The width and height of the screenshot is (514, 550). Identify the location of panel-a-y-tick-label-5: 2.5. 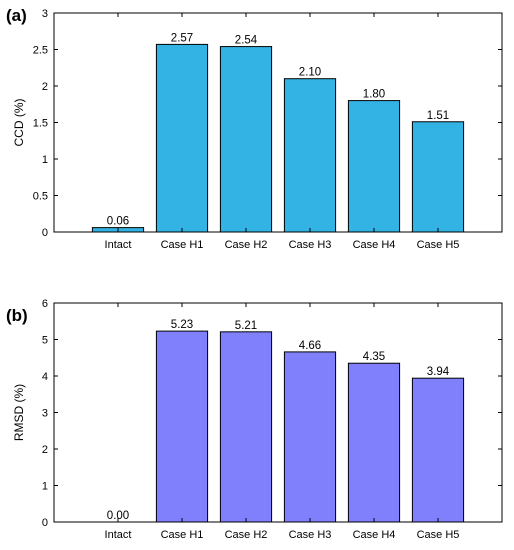
(40, 51).